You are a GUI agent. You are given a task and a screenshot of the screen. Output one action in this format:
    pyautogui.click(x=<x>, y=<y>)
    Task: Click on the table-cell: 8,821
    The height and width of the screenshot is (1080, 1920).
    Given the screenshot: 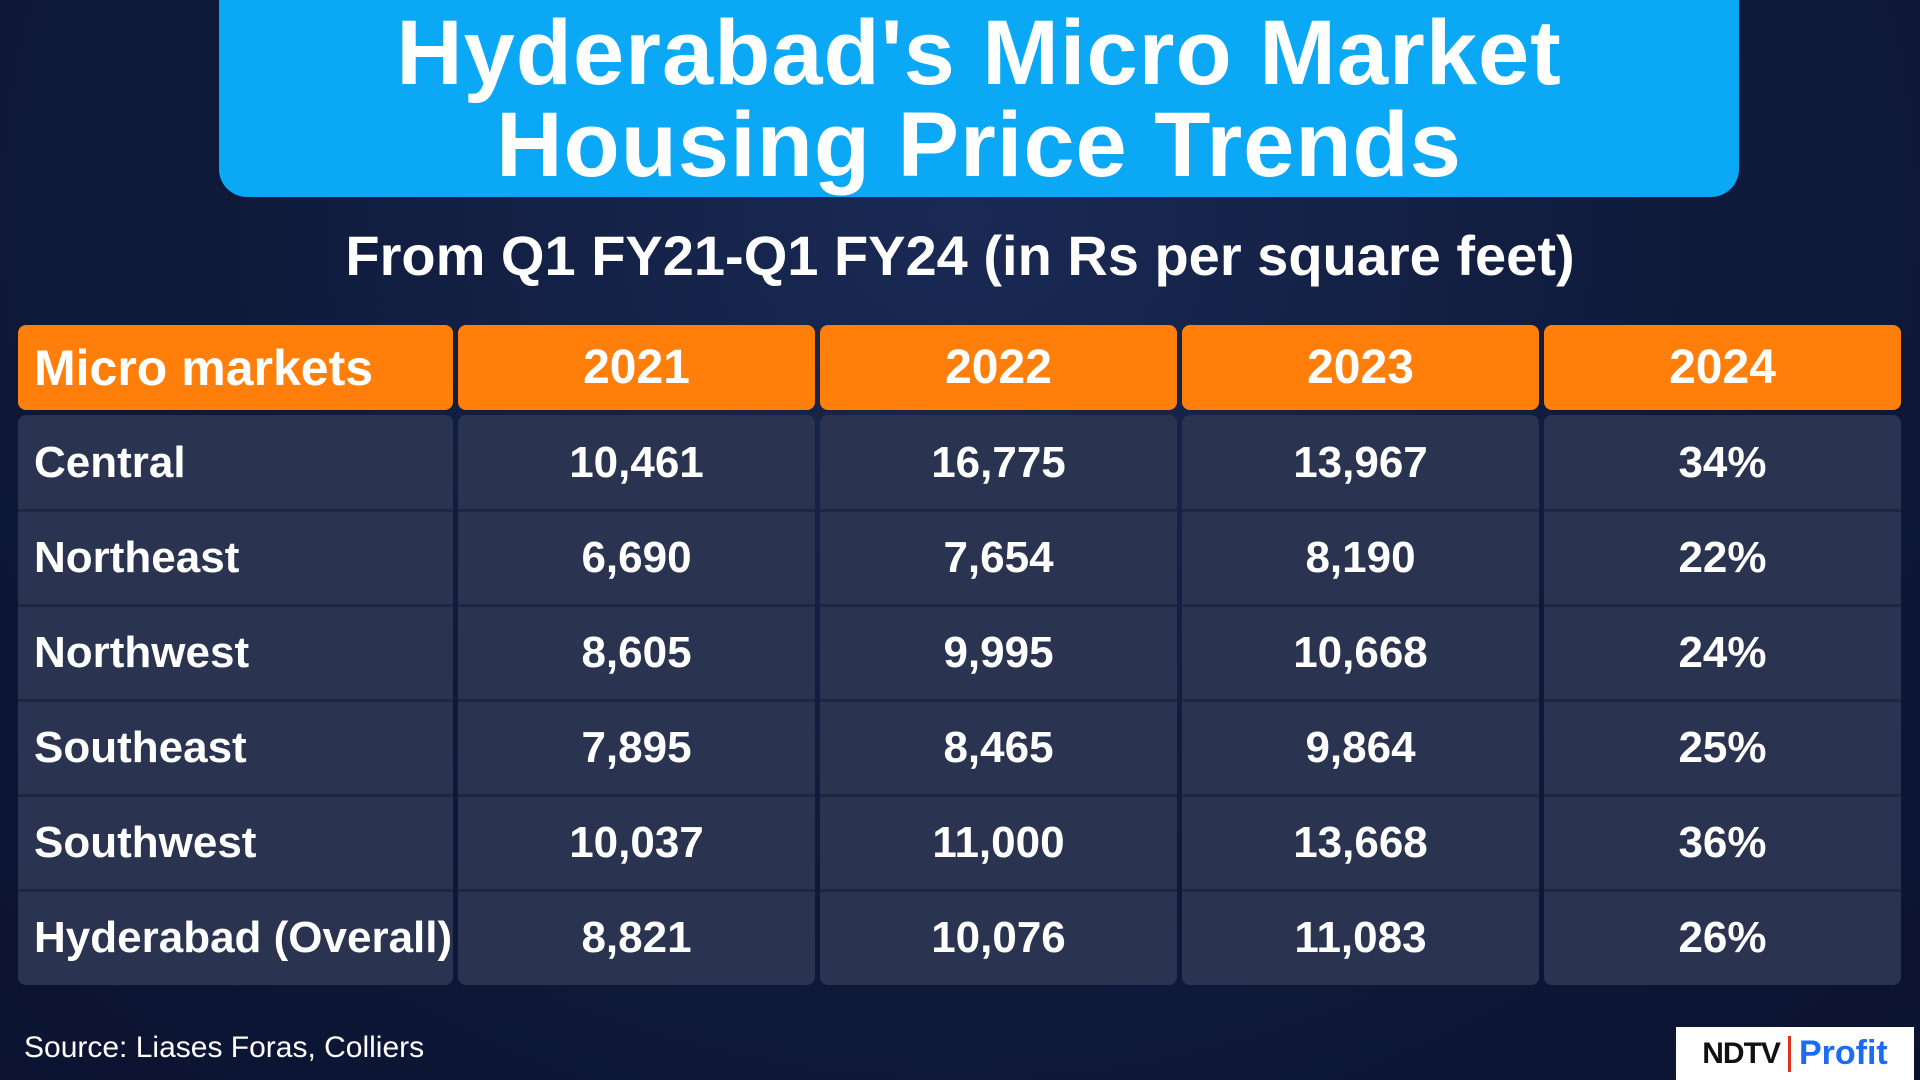 What is the action you would take?
    pyautogui.click(x=636, y=937)
    